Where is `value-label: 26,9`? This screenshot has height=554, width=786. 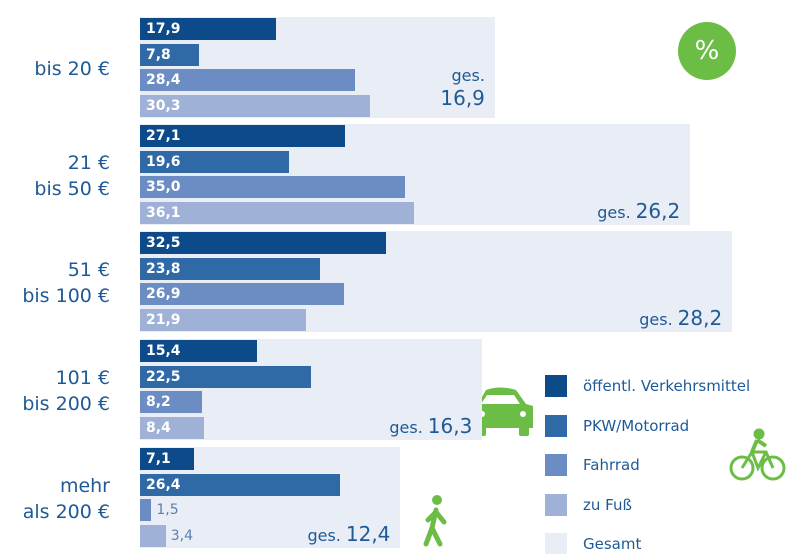
value-label: 26,9 is located at coordinates (163, 294).